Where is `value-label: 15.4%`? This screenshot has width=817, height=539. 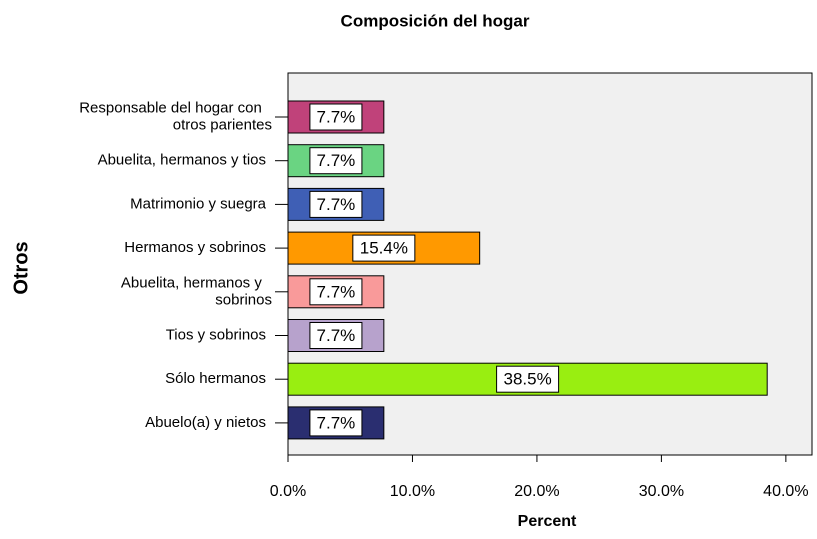
value-label: 15.4% is located at coordinates (384, 248).